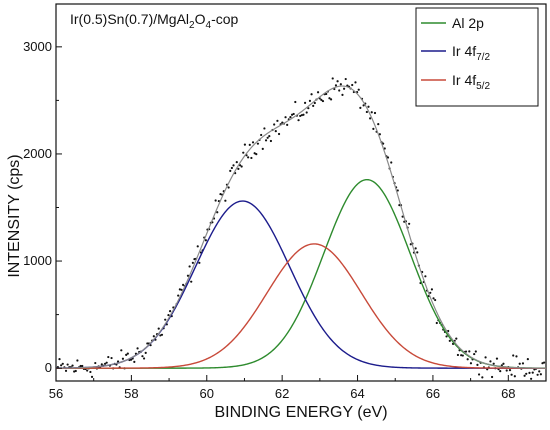  I want to click on legend: Al 2p Ir 4f7/2 Ir 4f5/2, so click(477, 57).